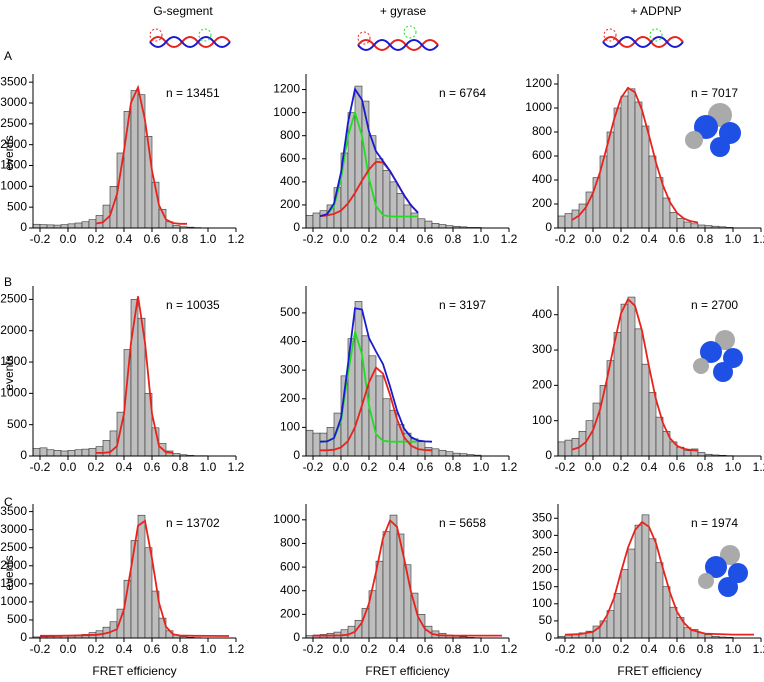  I want to click on annotation: n = 1974, so click(714, 523).